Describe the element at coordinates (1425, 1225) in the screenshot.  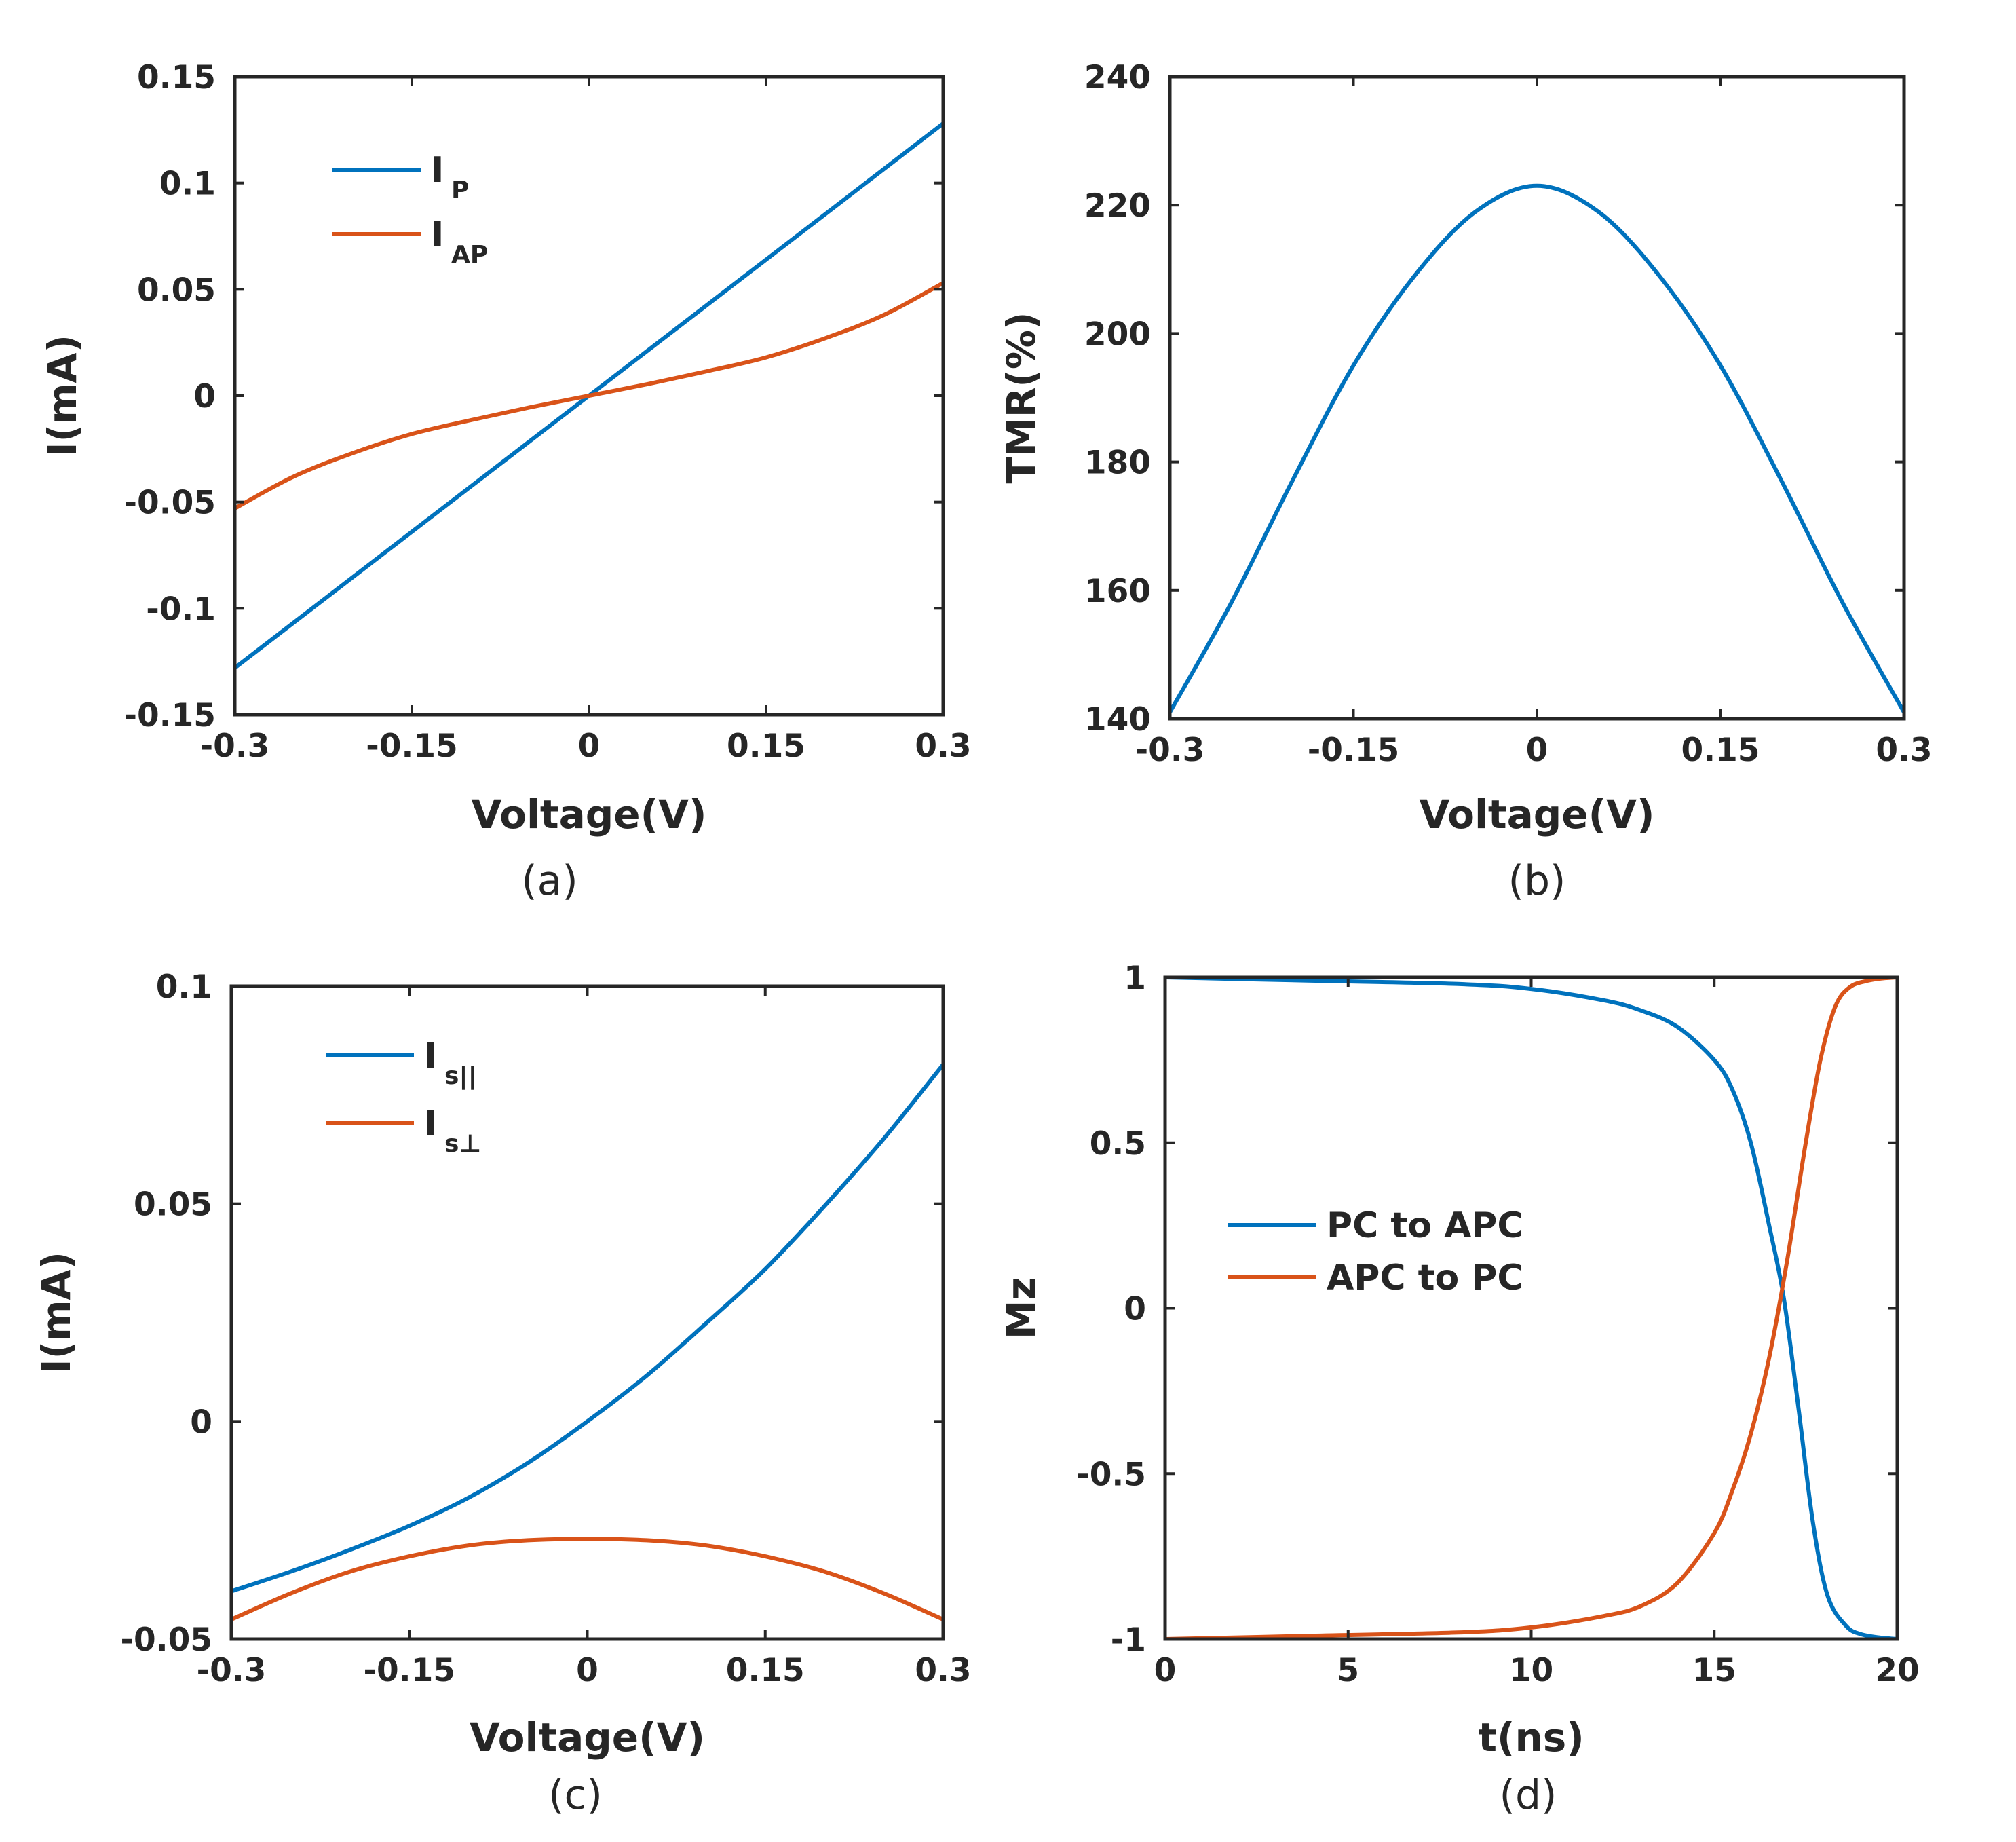
I see `legend-label: PC to APC` at that location.